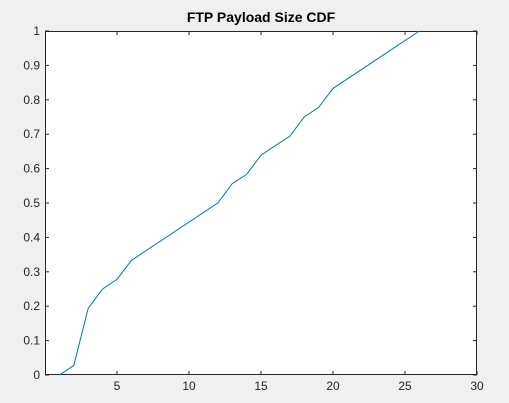  Describe the element at coordinates (189, 386) in the screenshot. I see `x-tick-label: 10` at that location.